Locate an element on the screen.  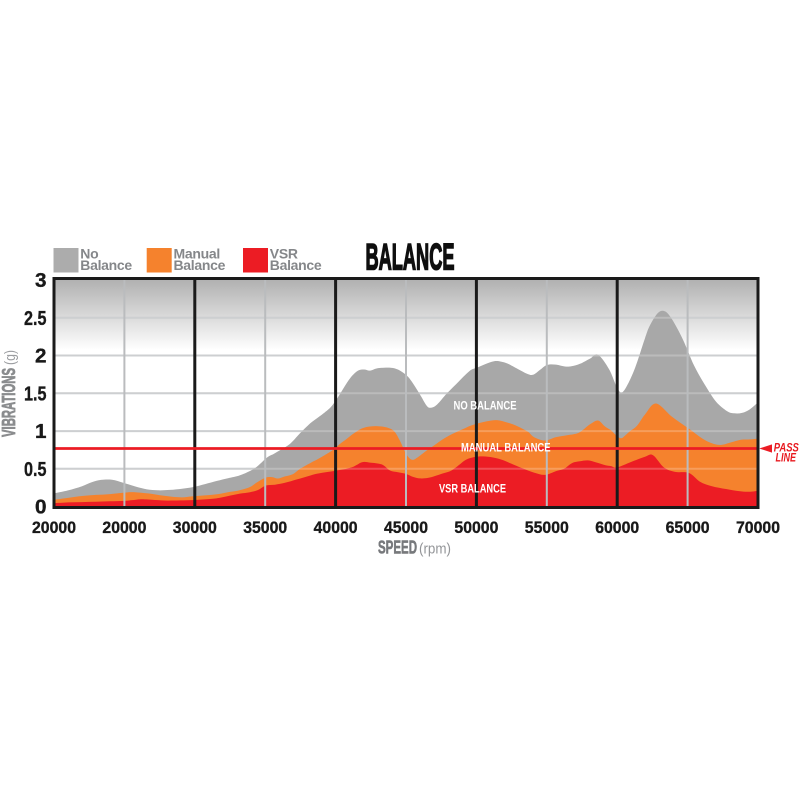
svg-text: 30000 is located at coordinates (195, 527).